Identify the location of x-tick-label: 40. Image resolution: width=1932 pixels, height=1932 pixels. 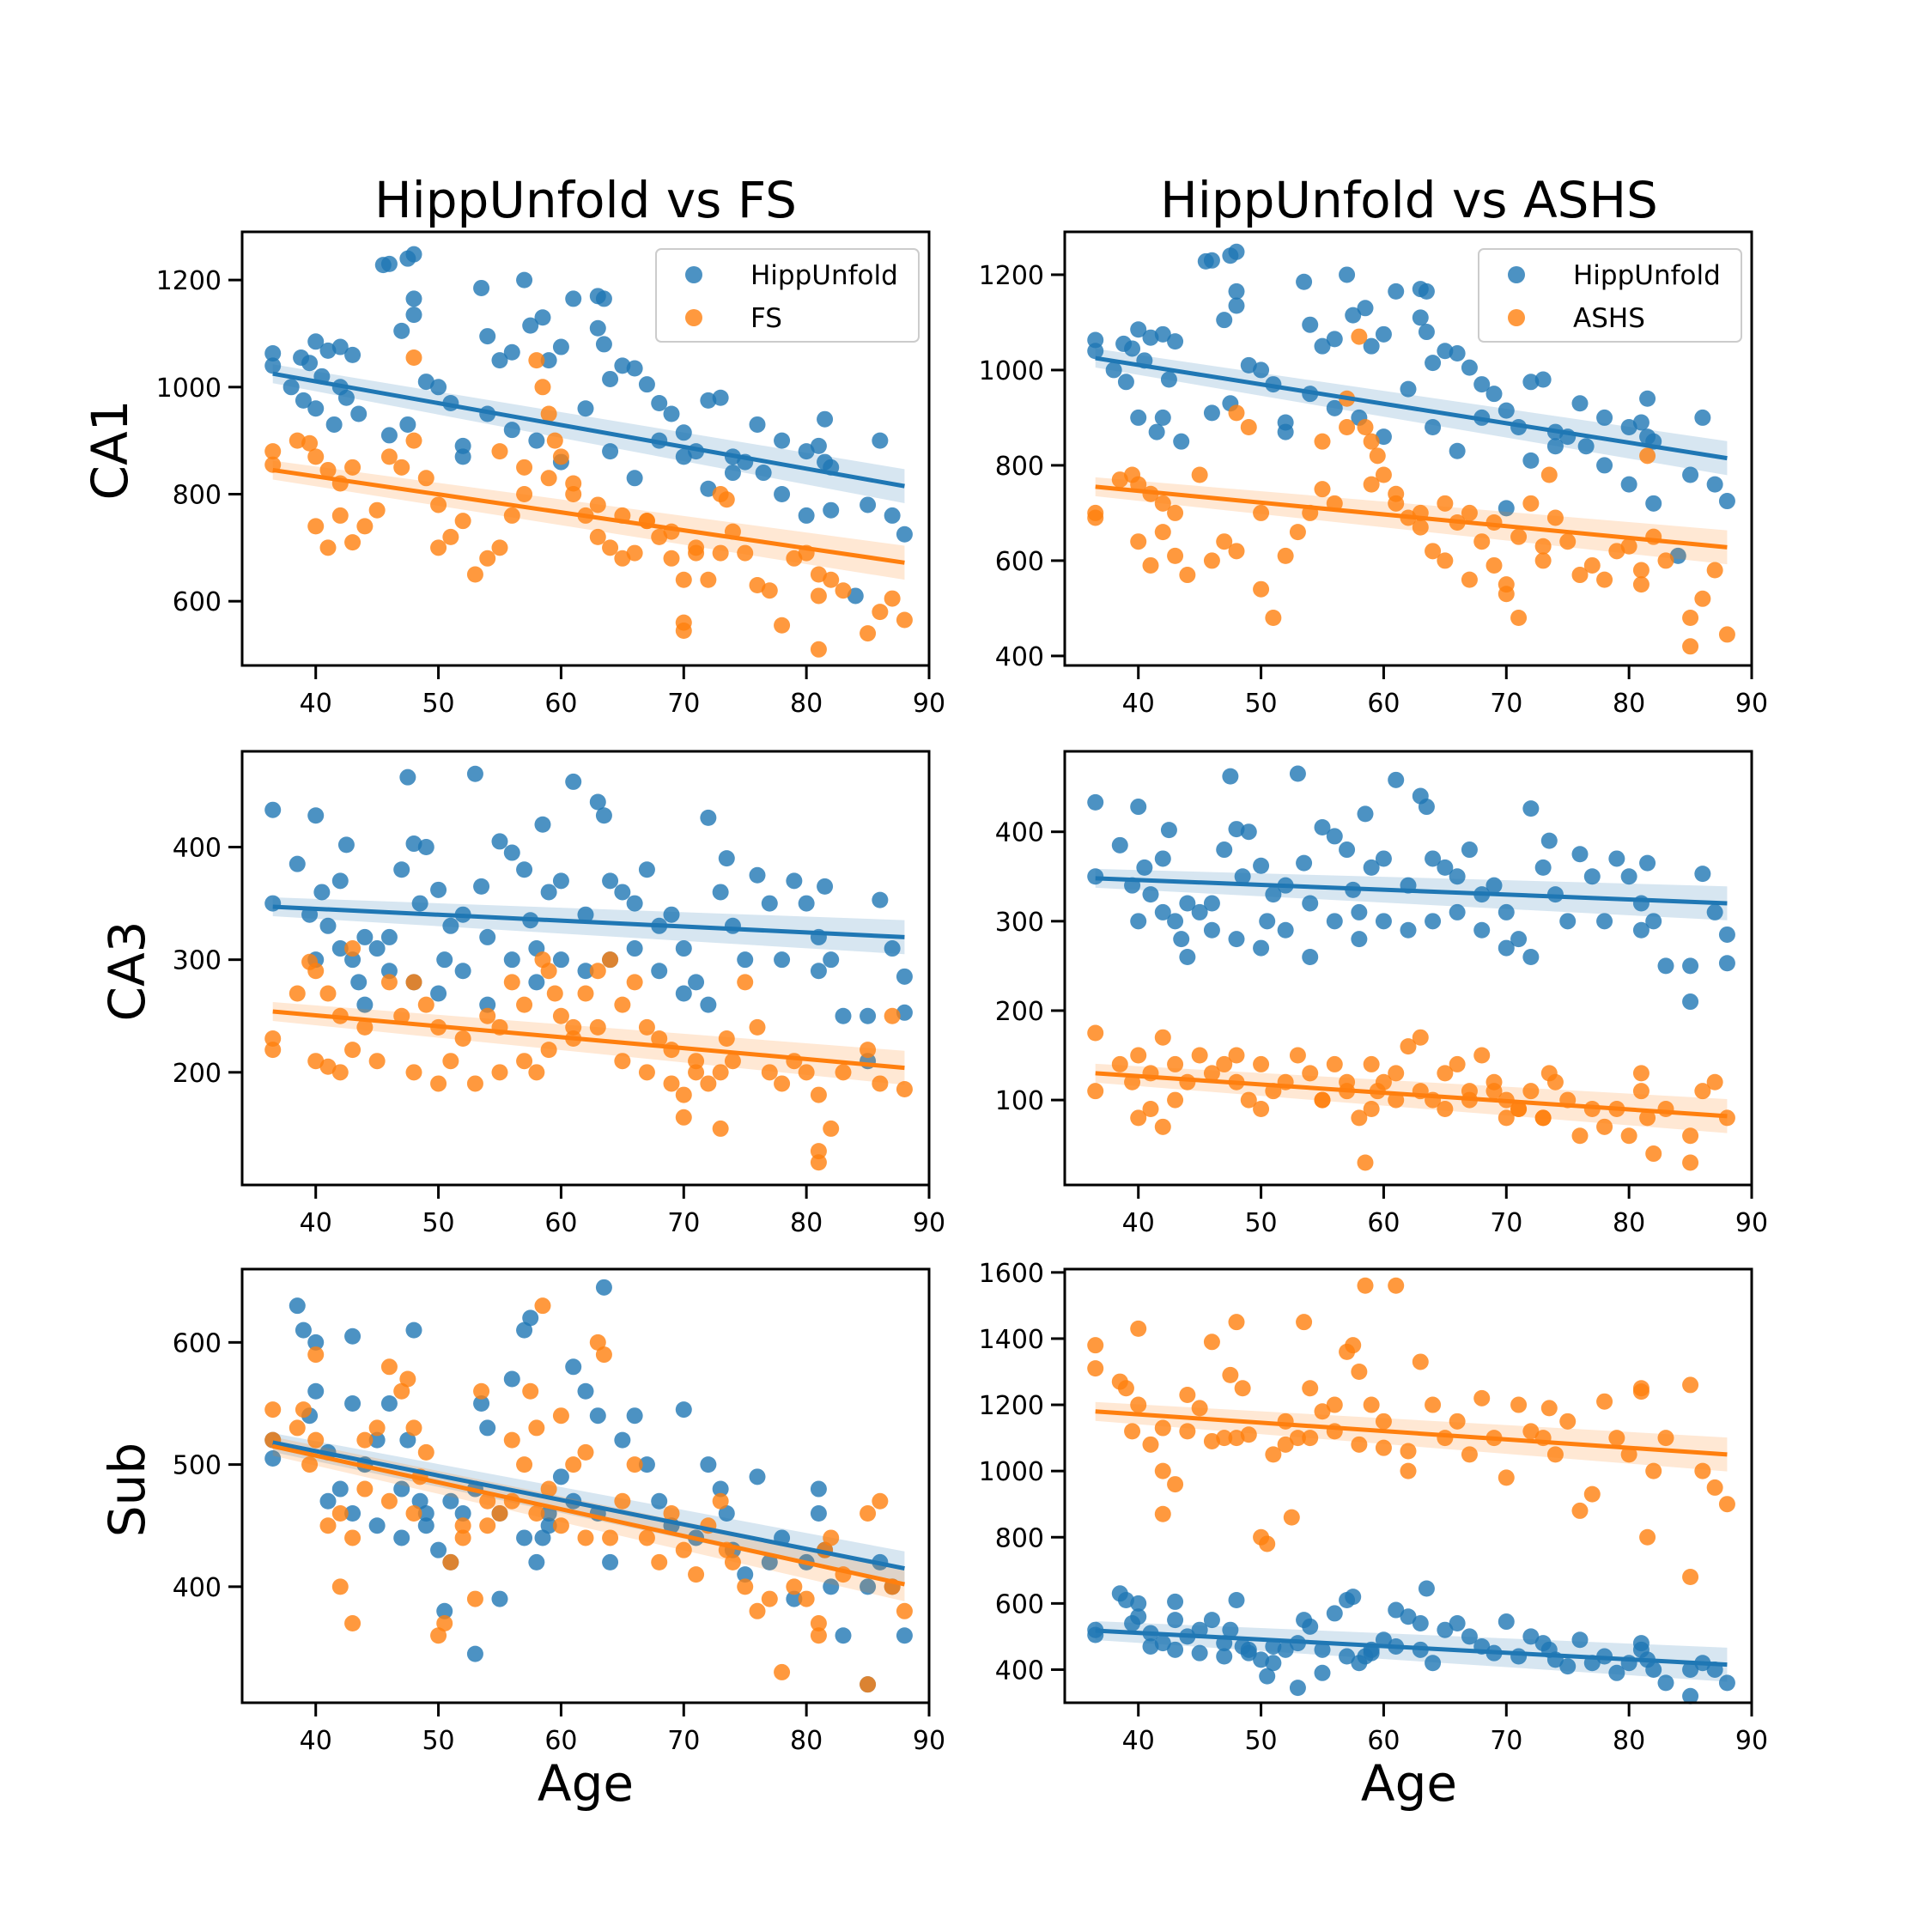
(316, 1223).